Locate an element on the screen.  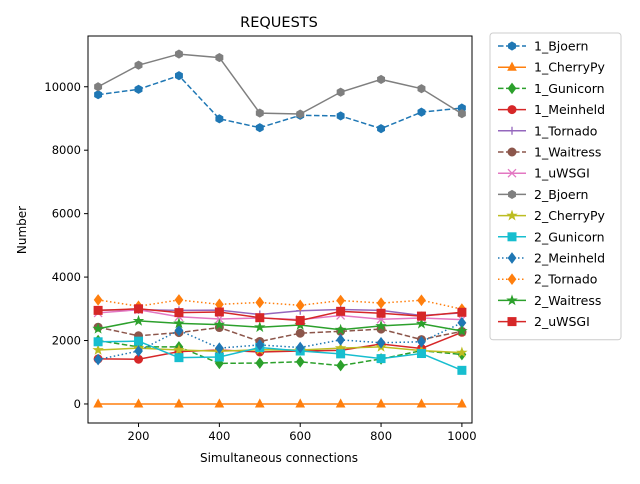
legend-entry-1_CherryPy: 1_CherryPy is located at coordinates (552, 67).